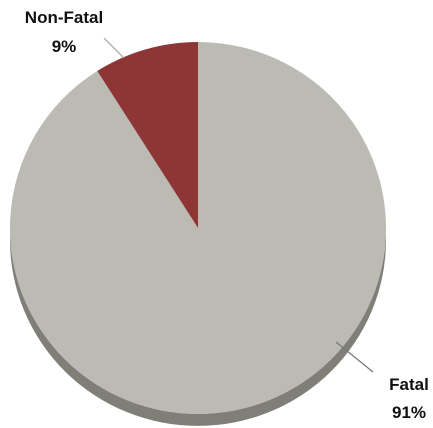 Image resolution: width=433 pixels, height=428 pixels. I want to click on leader-line-fatal, so click(354, 357).